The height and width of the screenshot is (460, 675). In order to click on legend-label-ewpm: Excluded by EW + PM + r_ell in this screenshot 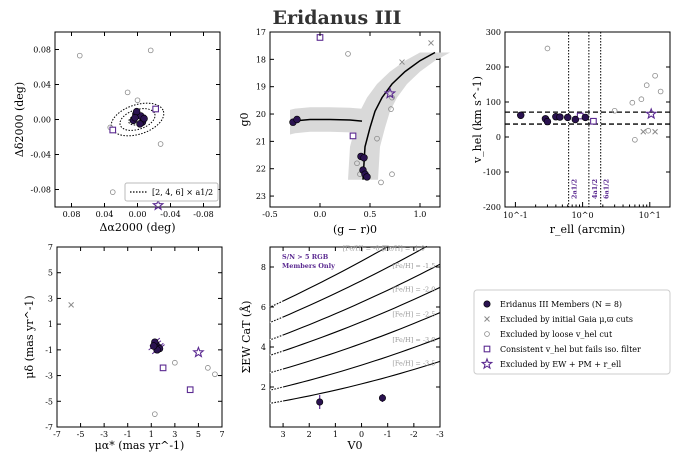, I will do `click(561, 364)`.